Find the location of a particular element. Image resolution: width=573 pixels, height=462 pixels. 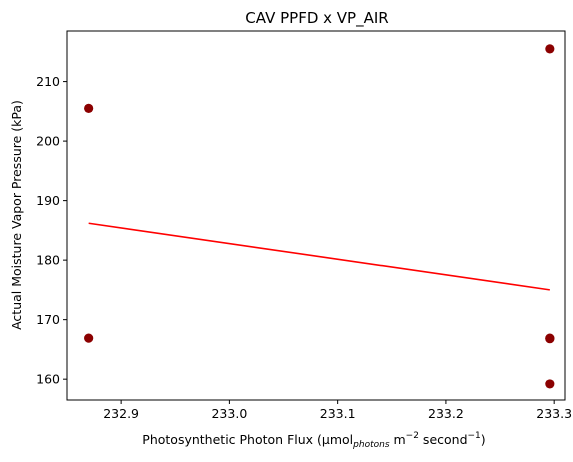

x-axis-title-sub: photons is located at coordinates (371, 445).